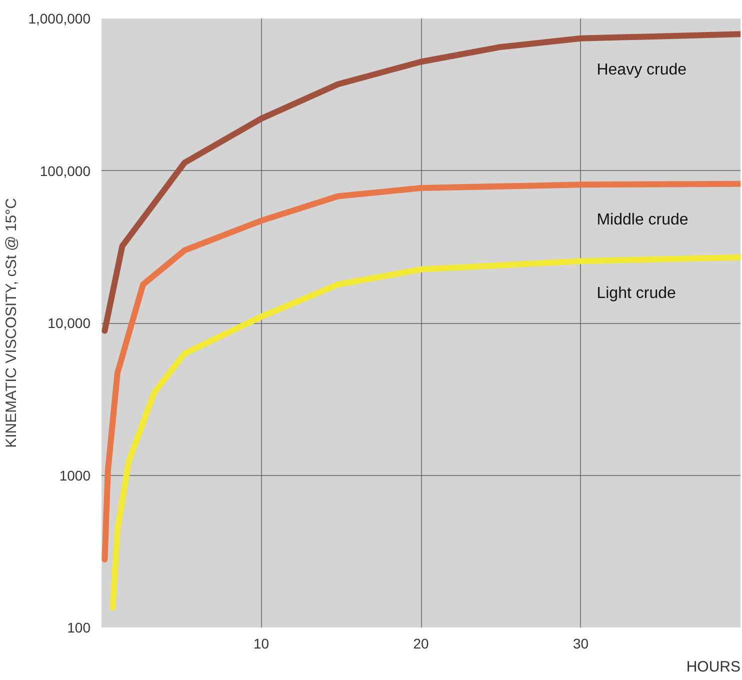  I want to click on x-tick-label: 10, so click(261, 644).